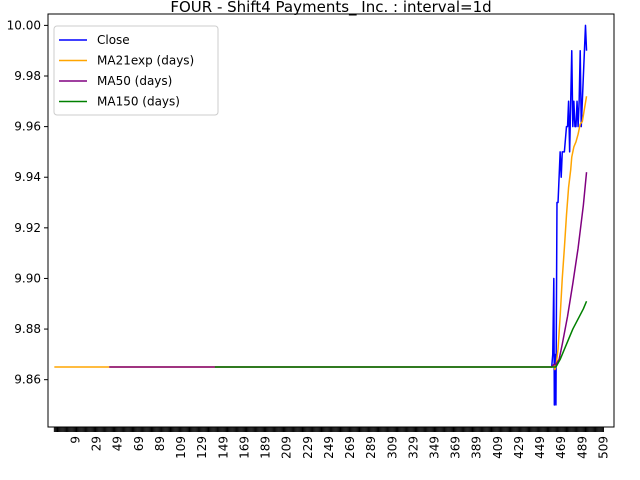 Image resolution: width=640 pixels, height=480 pixels. What do you see at coordinates (27, 76) in the screenshot?
I see `y-tick-label: 9.98` at bounding box center [27, 76].